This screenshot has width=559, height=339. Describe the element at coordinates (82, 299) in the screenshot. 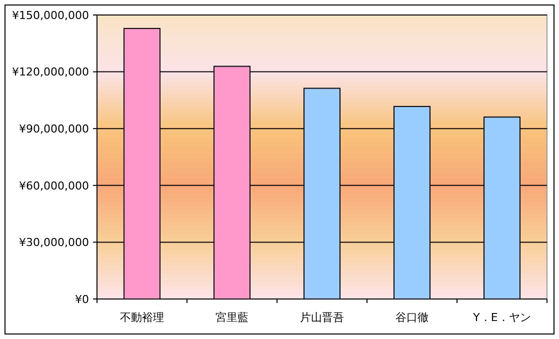

I see `y-tick-label: ¥0` at that location.